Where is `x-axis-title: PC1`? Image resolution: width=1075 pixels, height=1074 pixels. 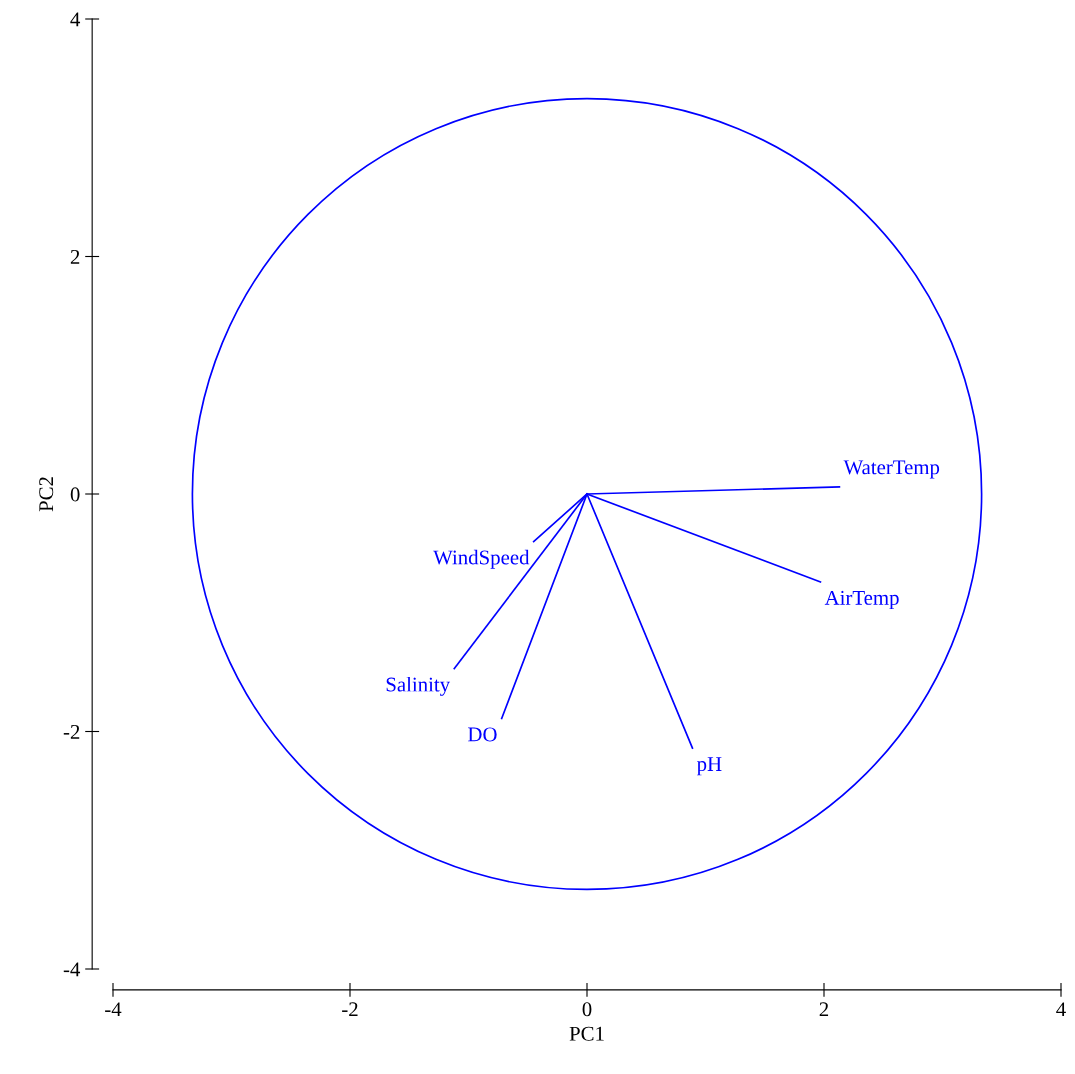 x-axis-title: PC1 is located at coordinates (586, 1033).